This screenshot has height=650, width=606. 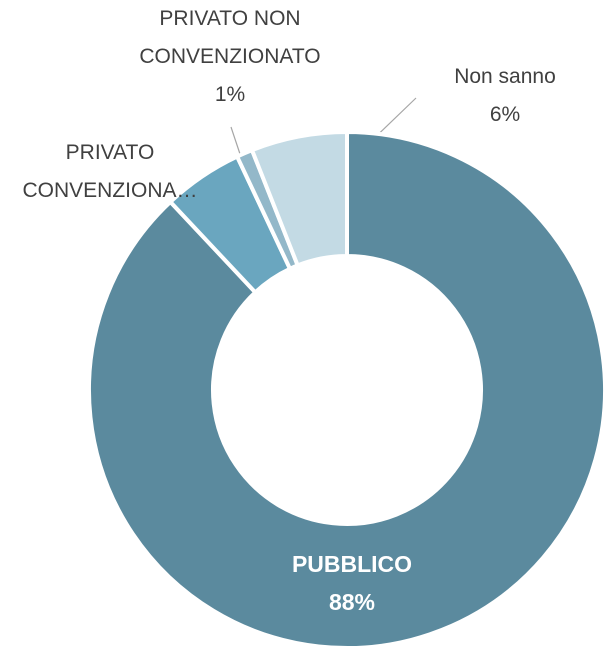 I want to click on donut-slice, so click(x=299, y=199).